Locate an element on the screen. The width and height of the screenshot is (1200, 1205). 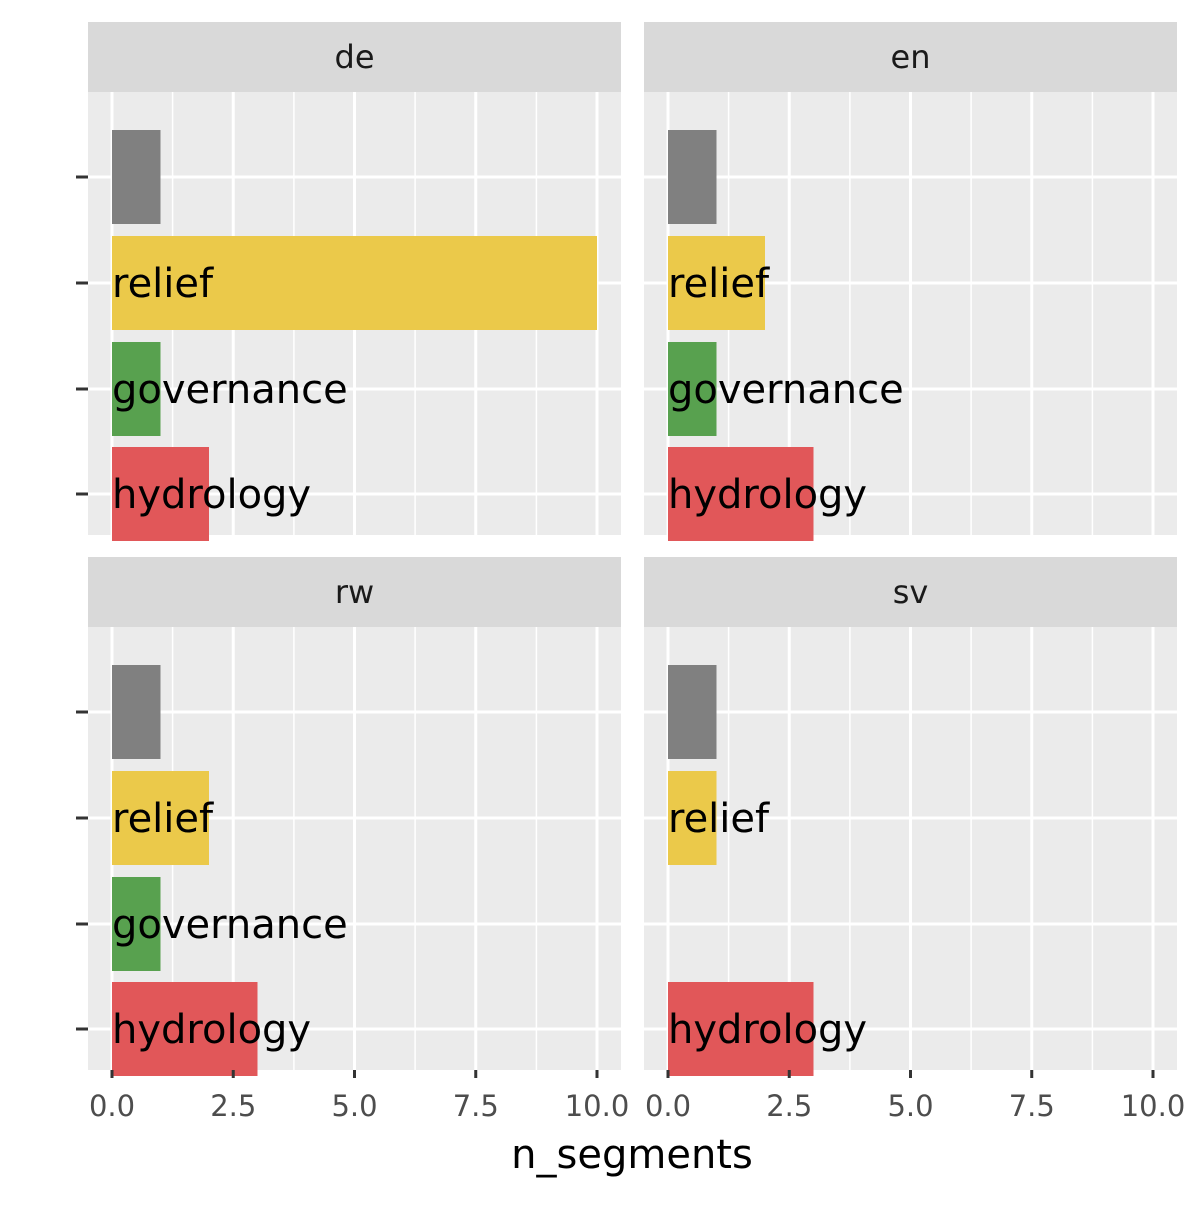
facet-label: rw is located at coordinates (354, 592).